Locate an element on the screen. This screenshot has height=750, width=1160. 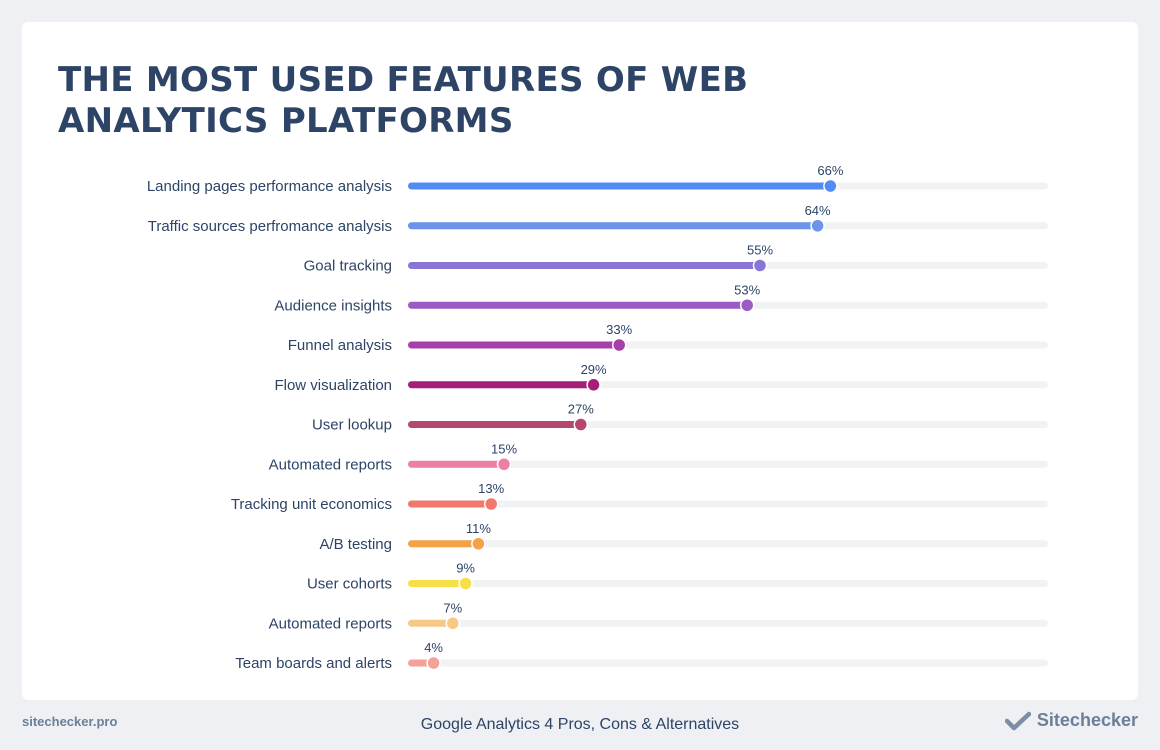
category-label: A/B testing is located at coordinates (355, 544).